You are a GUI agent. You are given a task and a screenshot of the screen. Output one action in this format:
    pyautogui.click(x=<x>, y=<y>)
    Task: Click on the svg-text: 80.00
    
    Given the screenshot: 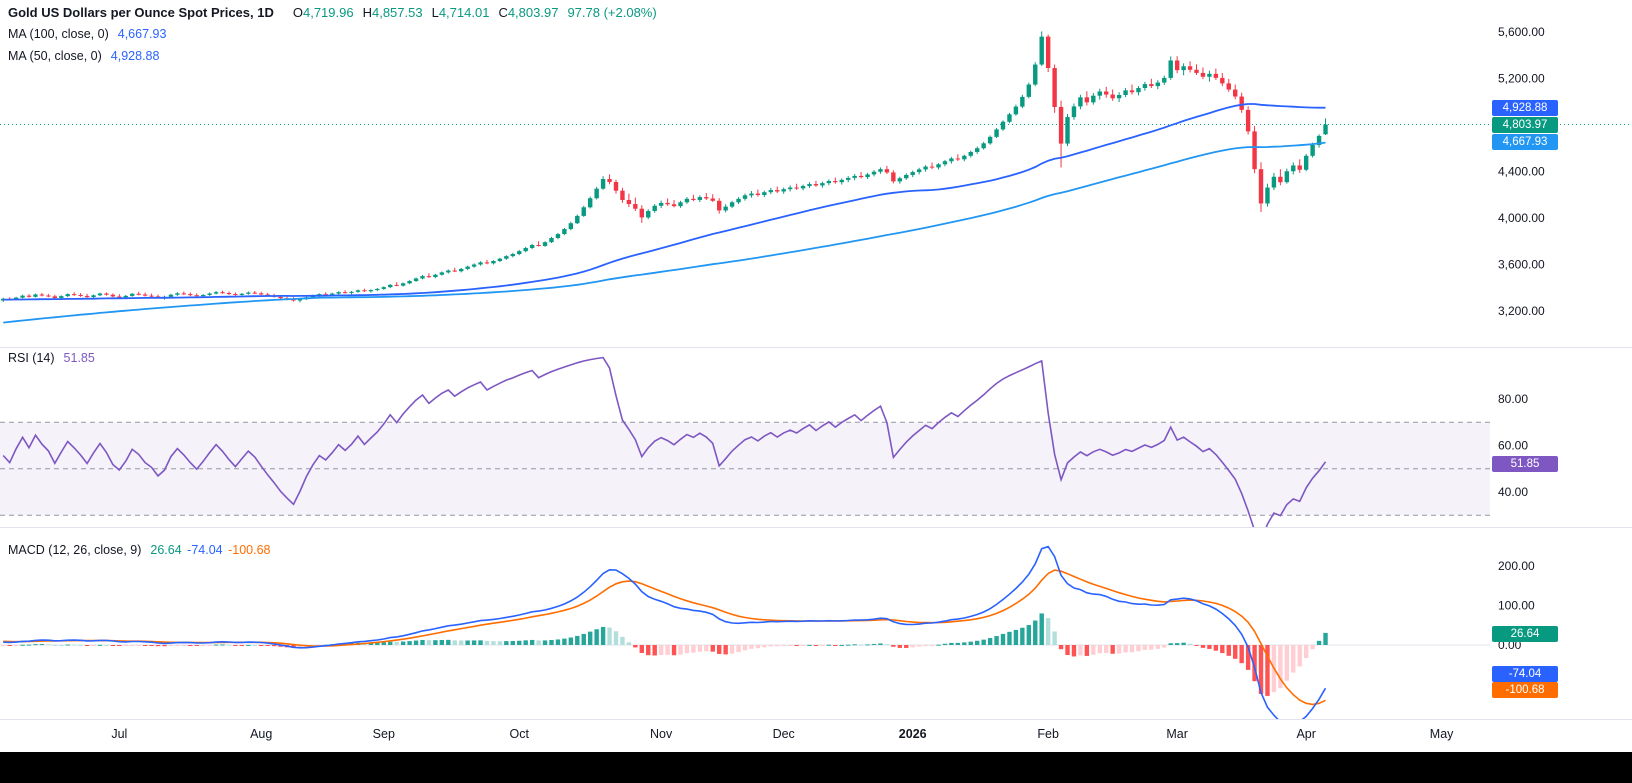 What is the action you would take?
    pyautogui.click(x=1513, y=399)
    